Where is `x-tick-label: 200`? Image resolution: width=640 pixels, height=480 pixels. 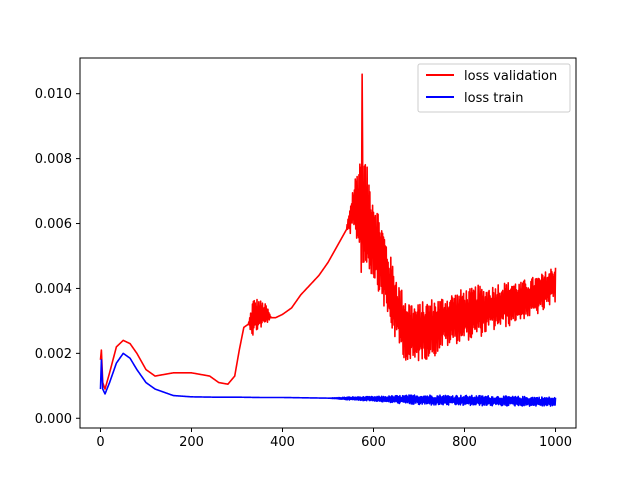 x-tick-label: 200 is located at coordinates (191, 442).